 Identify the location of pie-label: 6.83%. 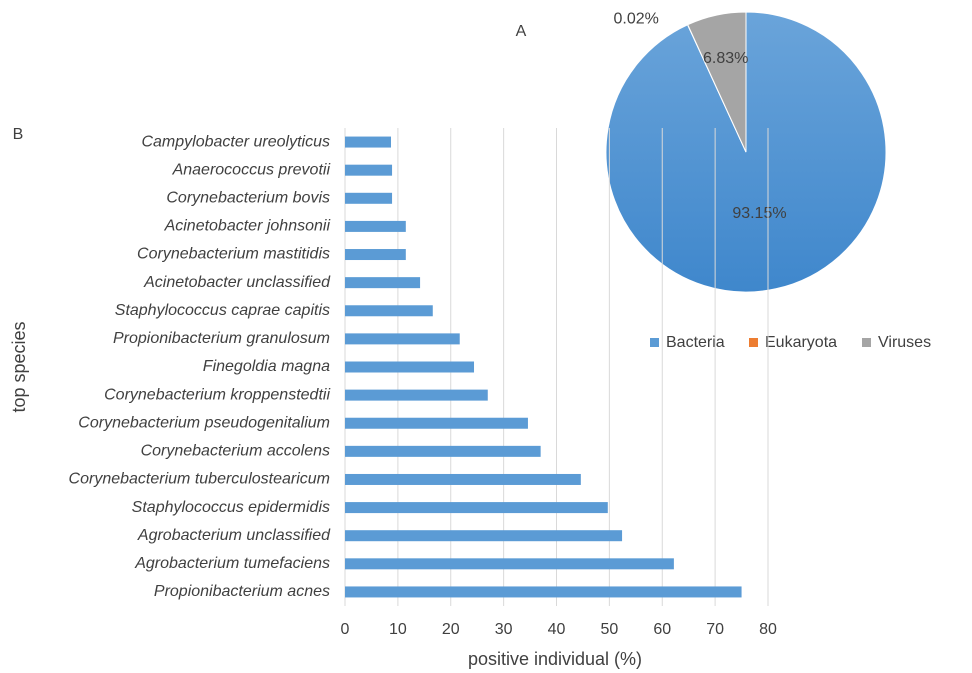
(725, 58).